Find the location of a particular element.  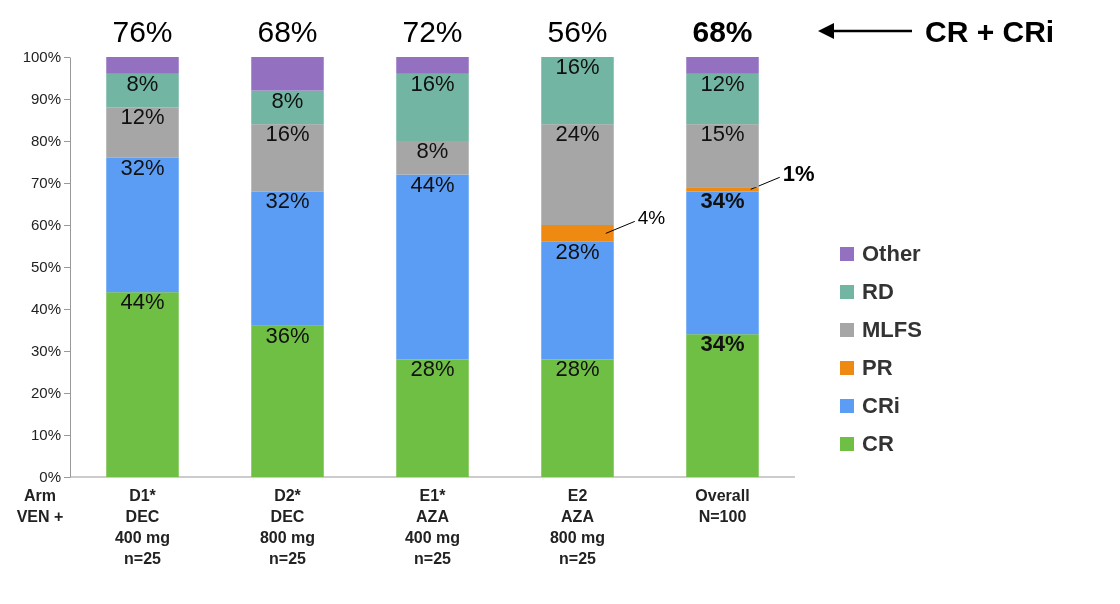

data-label: 1% is located at coordinates (798, 174).